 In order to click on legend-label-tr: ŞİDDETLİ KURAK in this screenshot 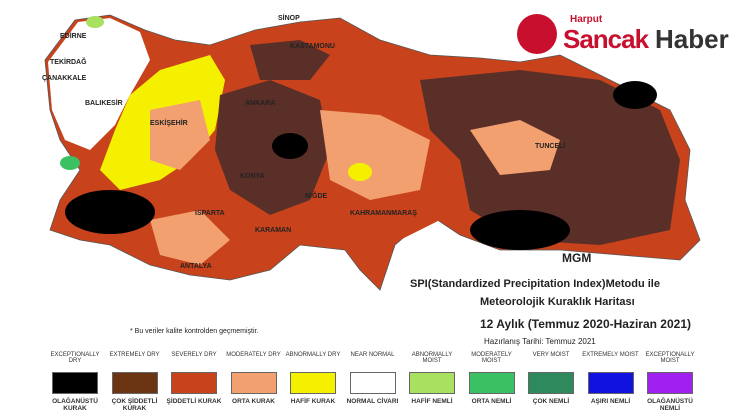, I will do `click(194, 401)`.